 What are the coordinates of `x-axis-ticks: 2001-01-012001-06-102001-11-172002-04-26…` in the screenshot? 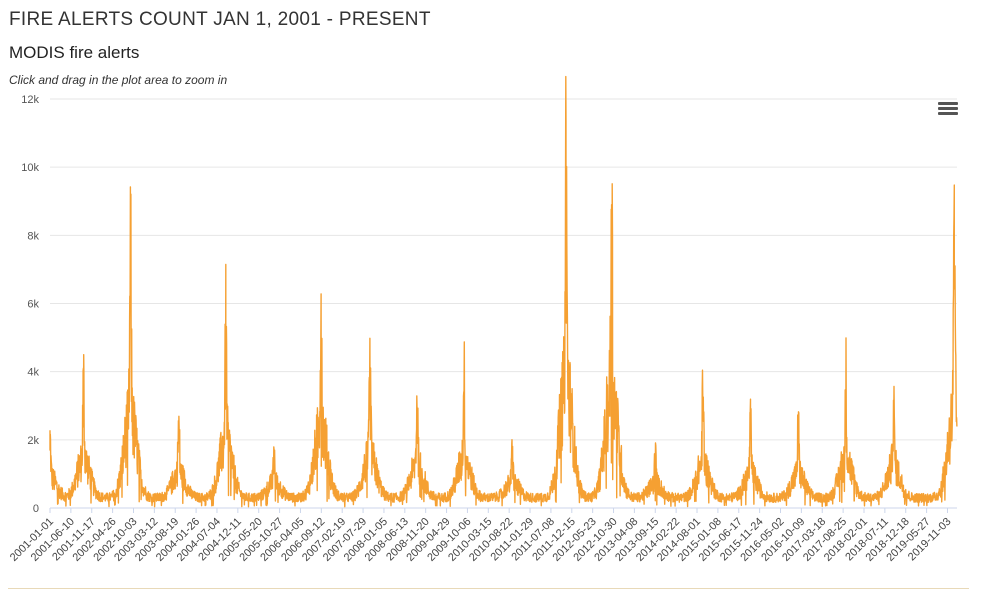 It's located at (481, 536).